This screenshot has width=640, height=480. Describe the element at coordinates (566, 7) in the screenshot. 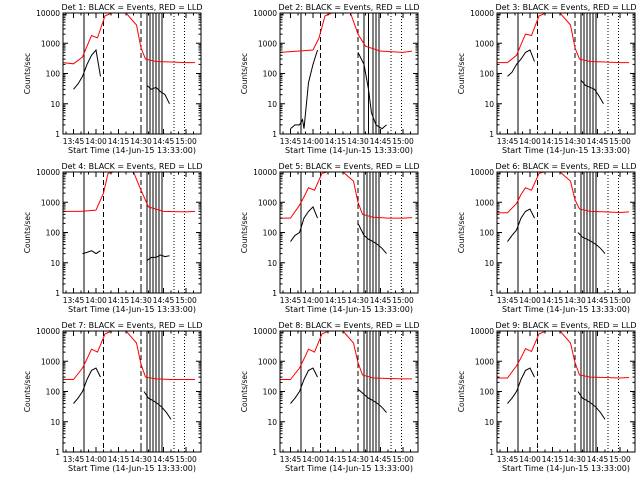

I see `panel-title: Det 3: BLACK = Events, RED = LLD` at that location.